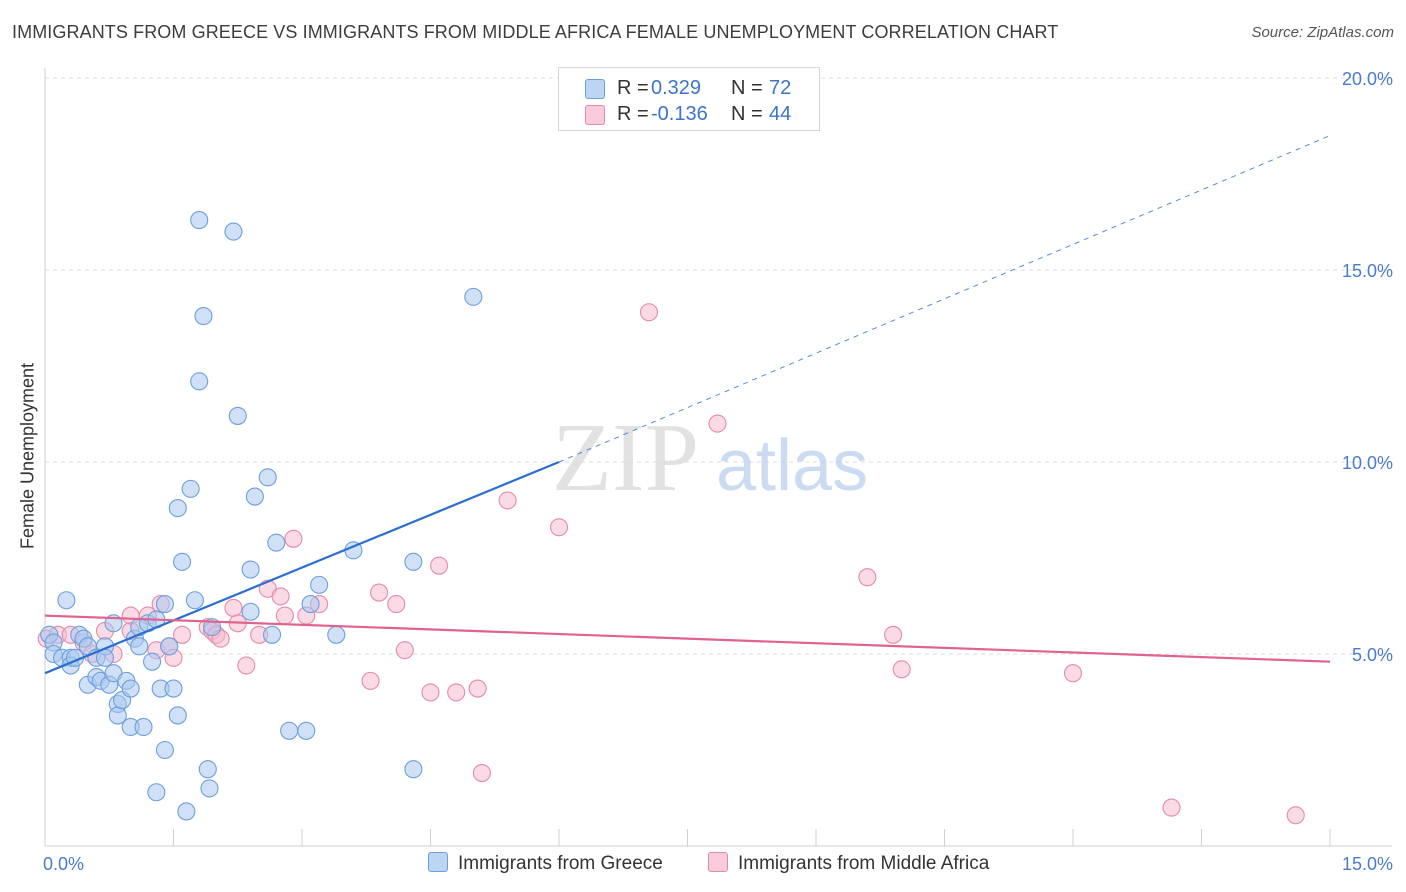  I want to click on y-tick-label: 10.0%, so click(1367, 463).